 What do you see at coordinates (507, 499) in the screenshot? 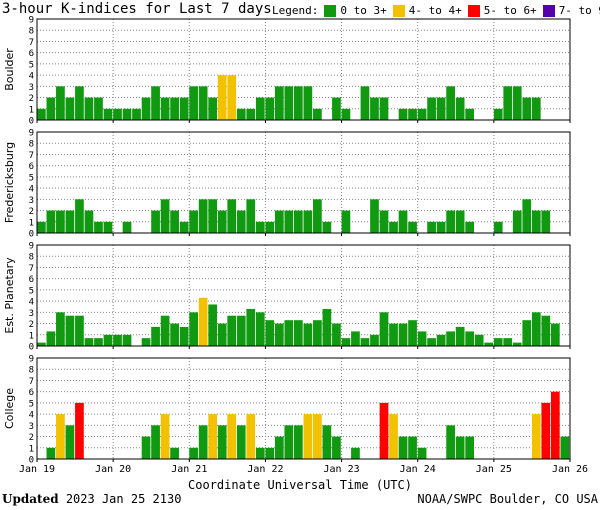
I see `data-source: NOAA/SWPC Boulder, CO USA` at bounding box center [507, 499].